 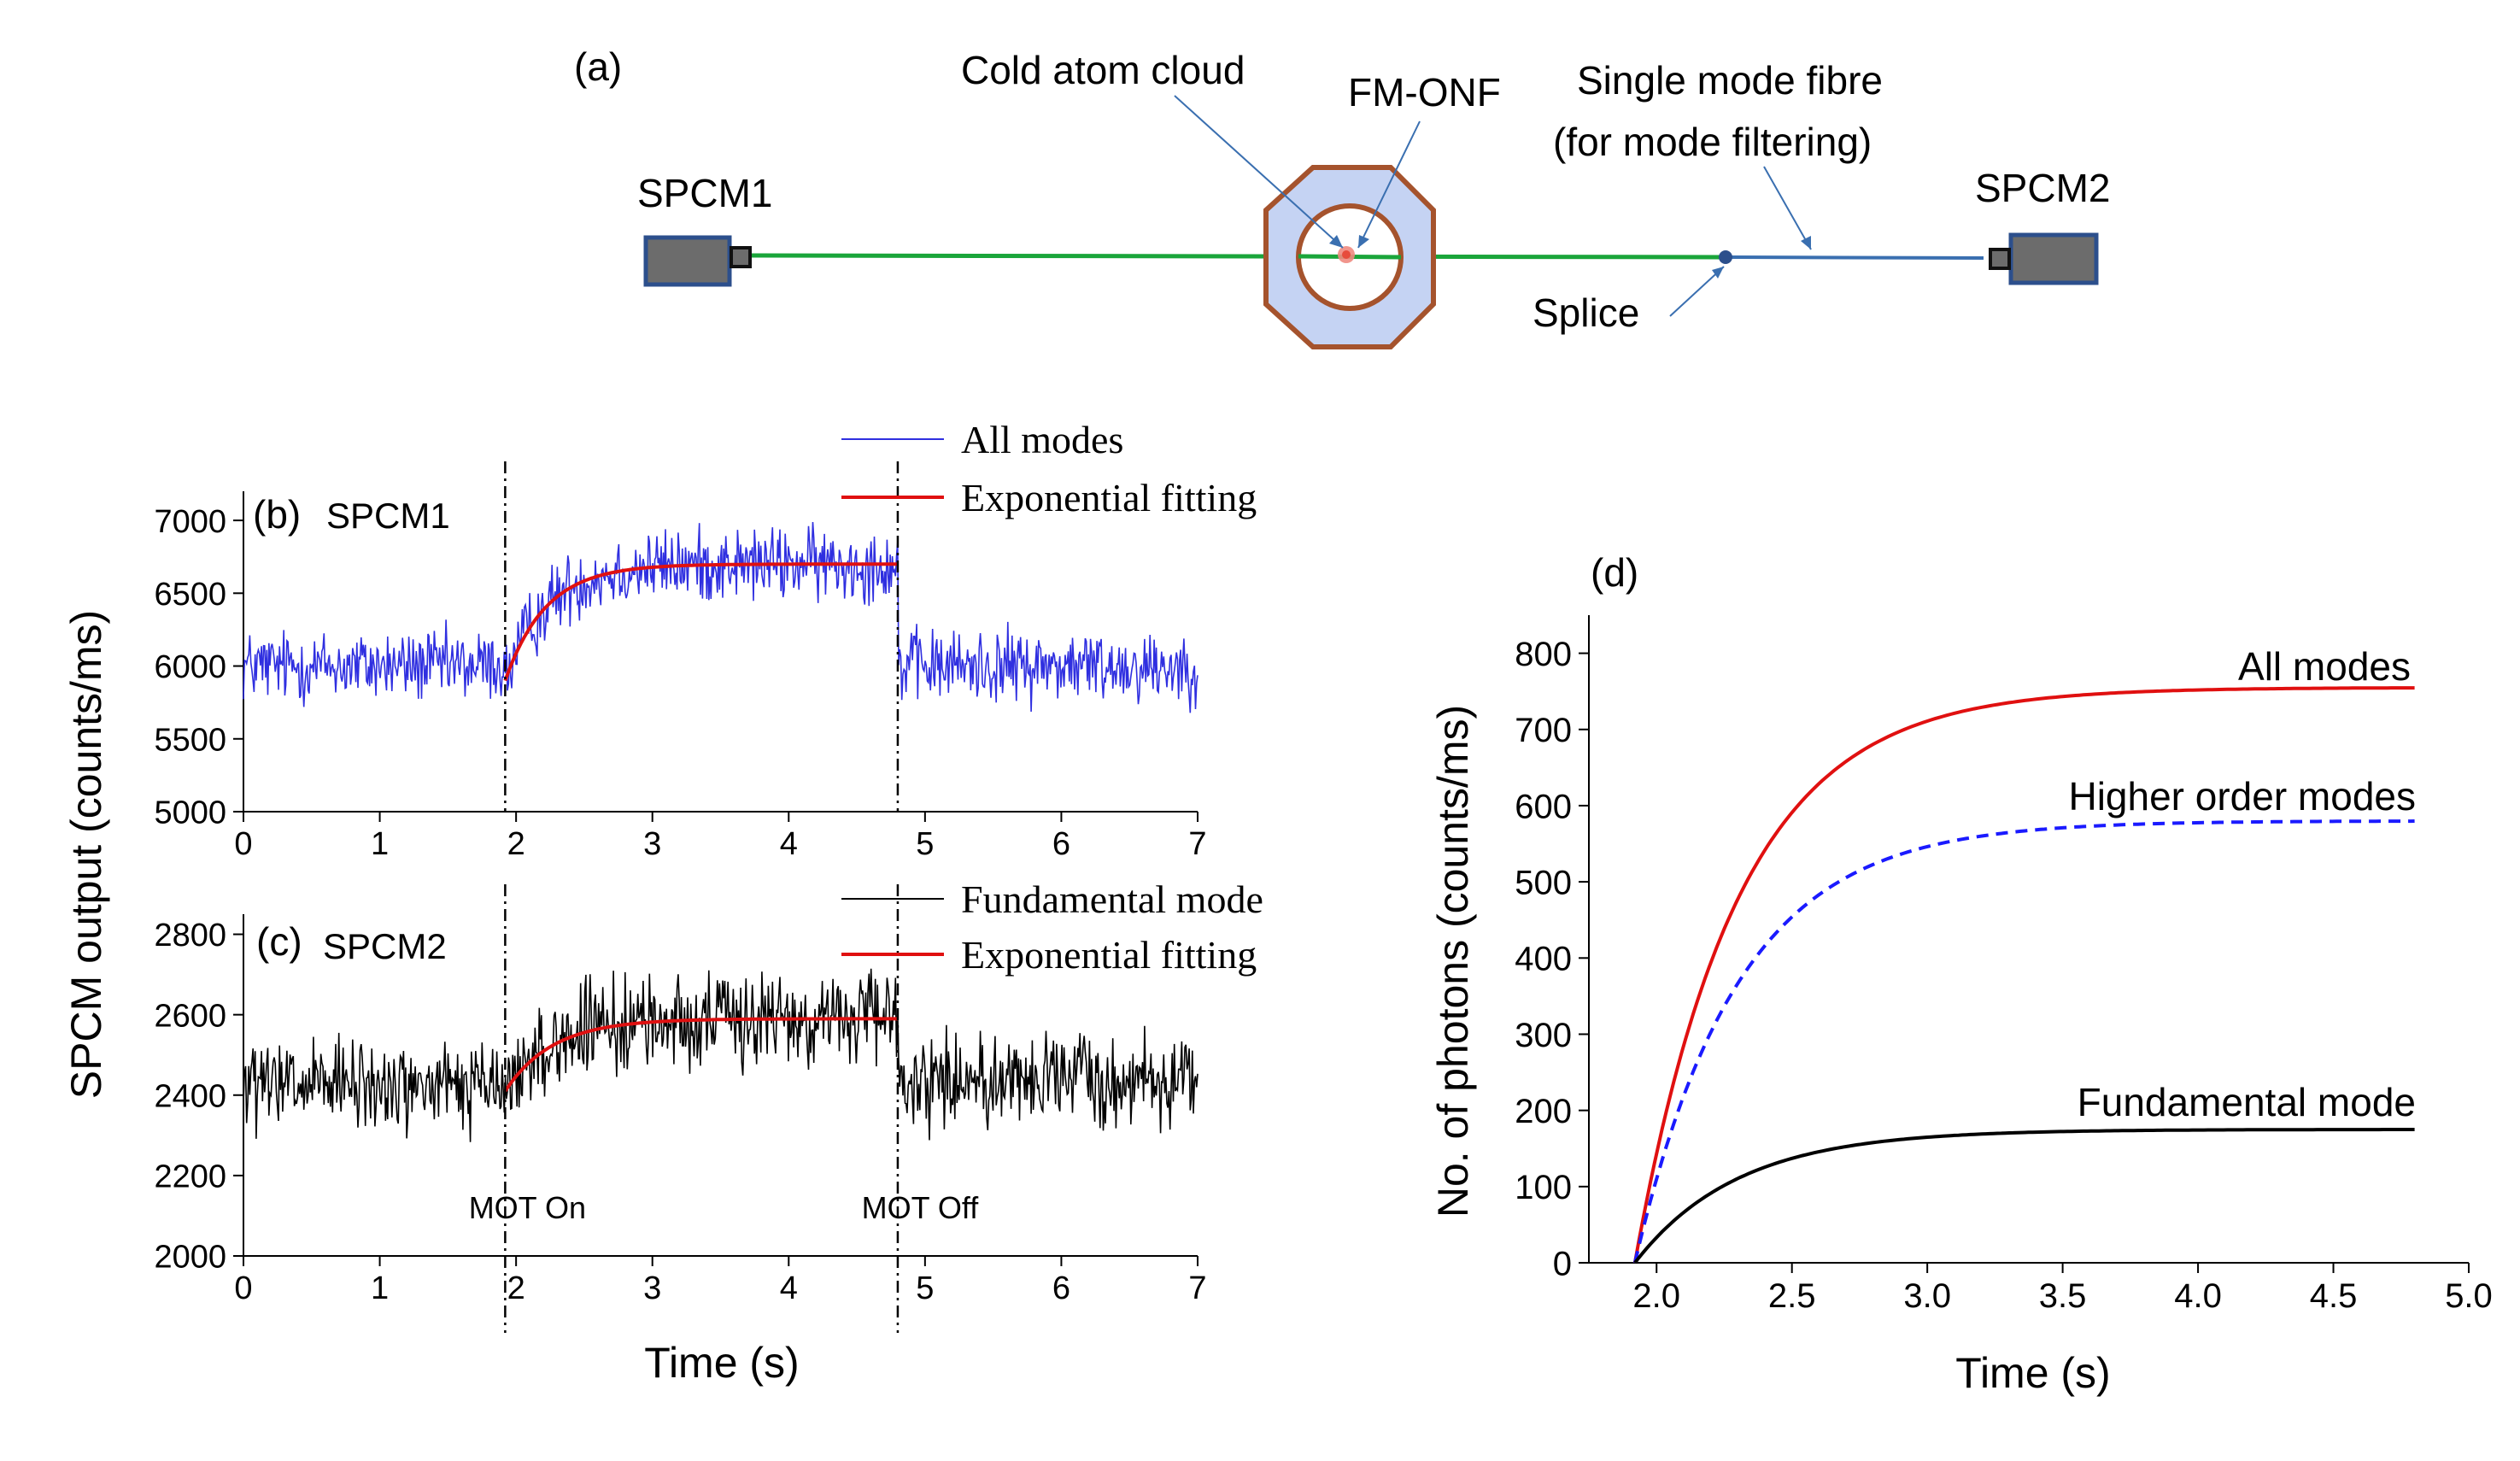 What do you see at coordinates (1543, 1187) in the screenshot?
I see `y-tick-label: 100` at bounding box center [1543, 1187].